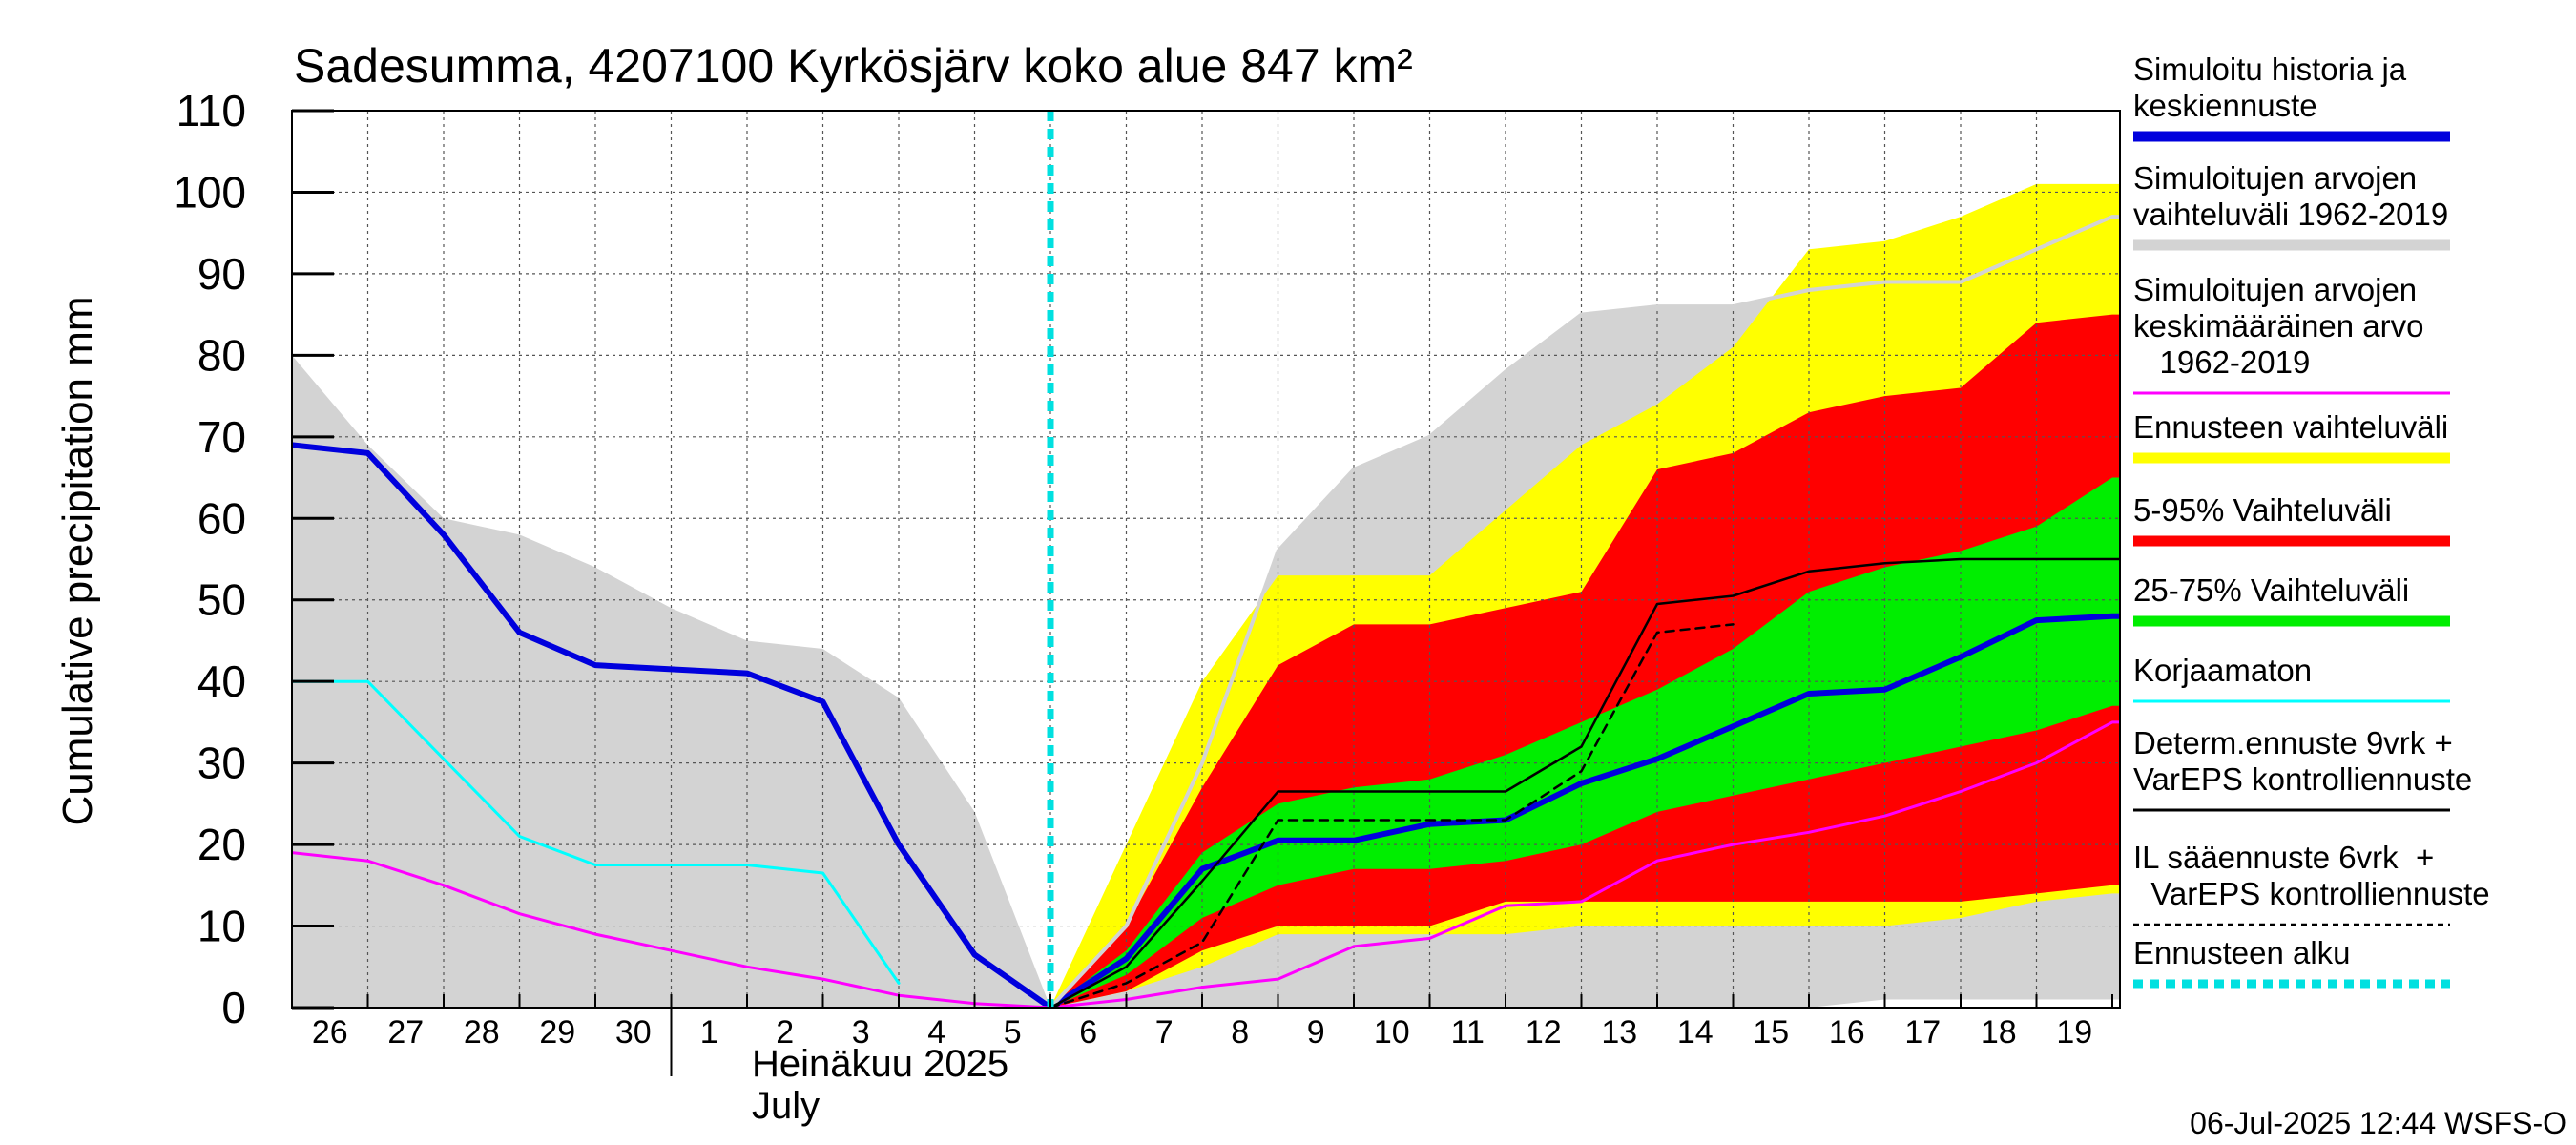 Image resolution: width=2576 pixels, height=1145 pixels. What do you see at coordinates (1544, 1032) in the screenshot?
I see `x-tick-label: 12` at bounding box center [1544, 1032].